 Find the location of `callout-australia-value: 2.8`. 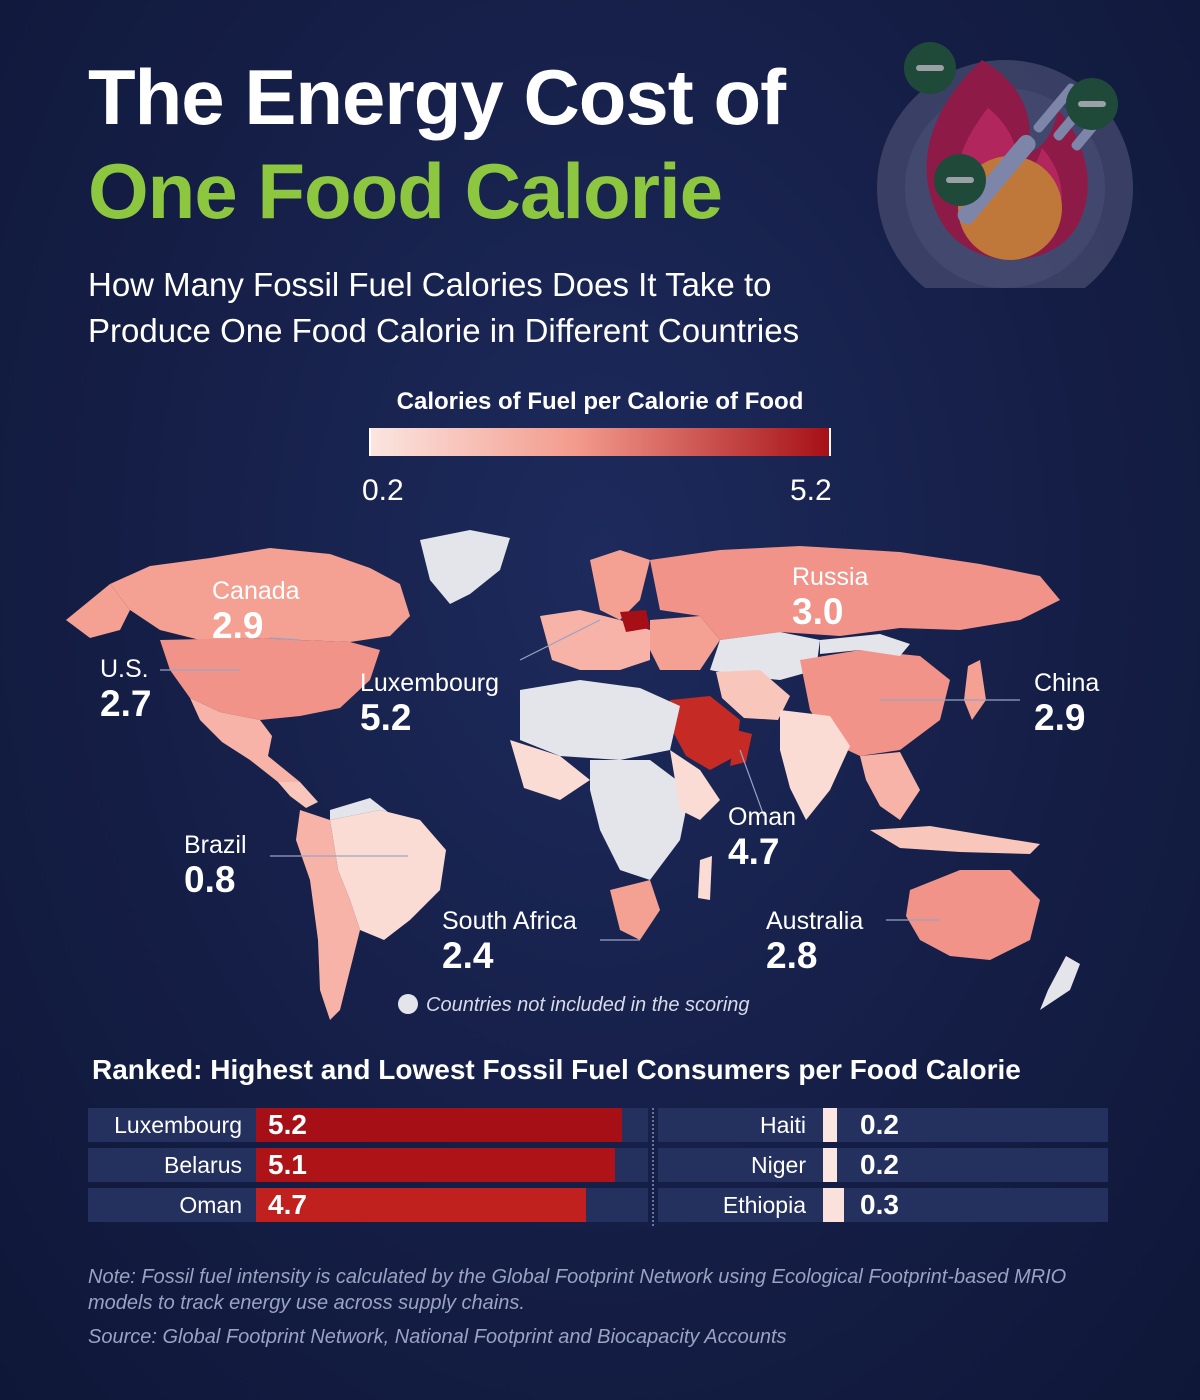

callout-australia-value: 2.8 is located at coordinates (792, 955).